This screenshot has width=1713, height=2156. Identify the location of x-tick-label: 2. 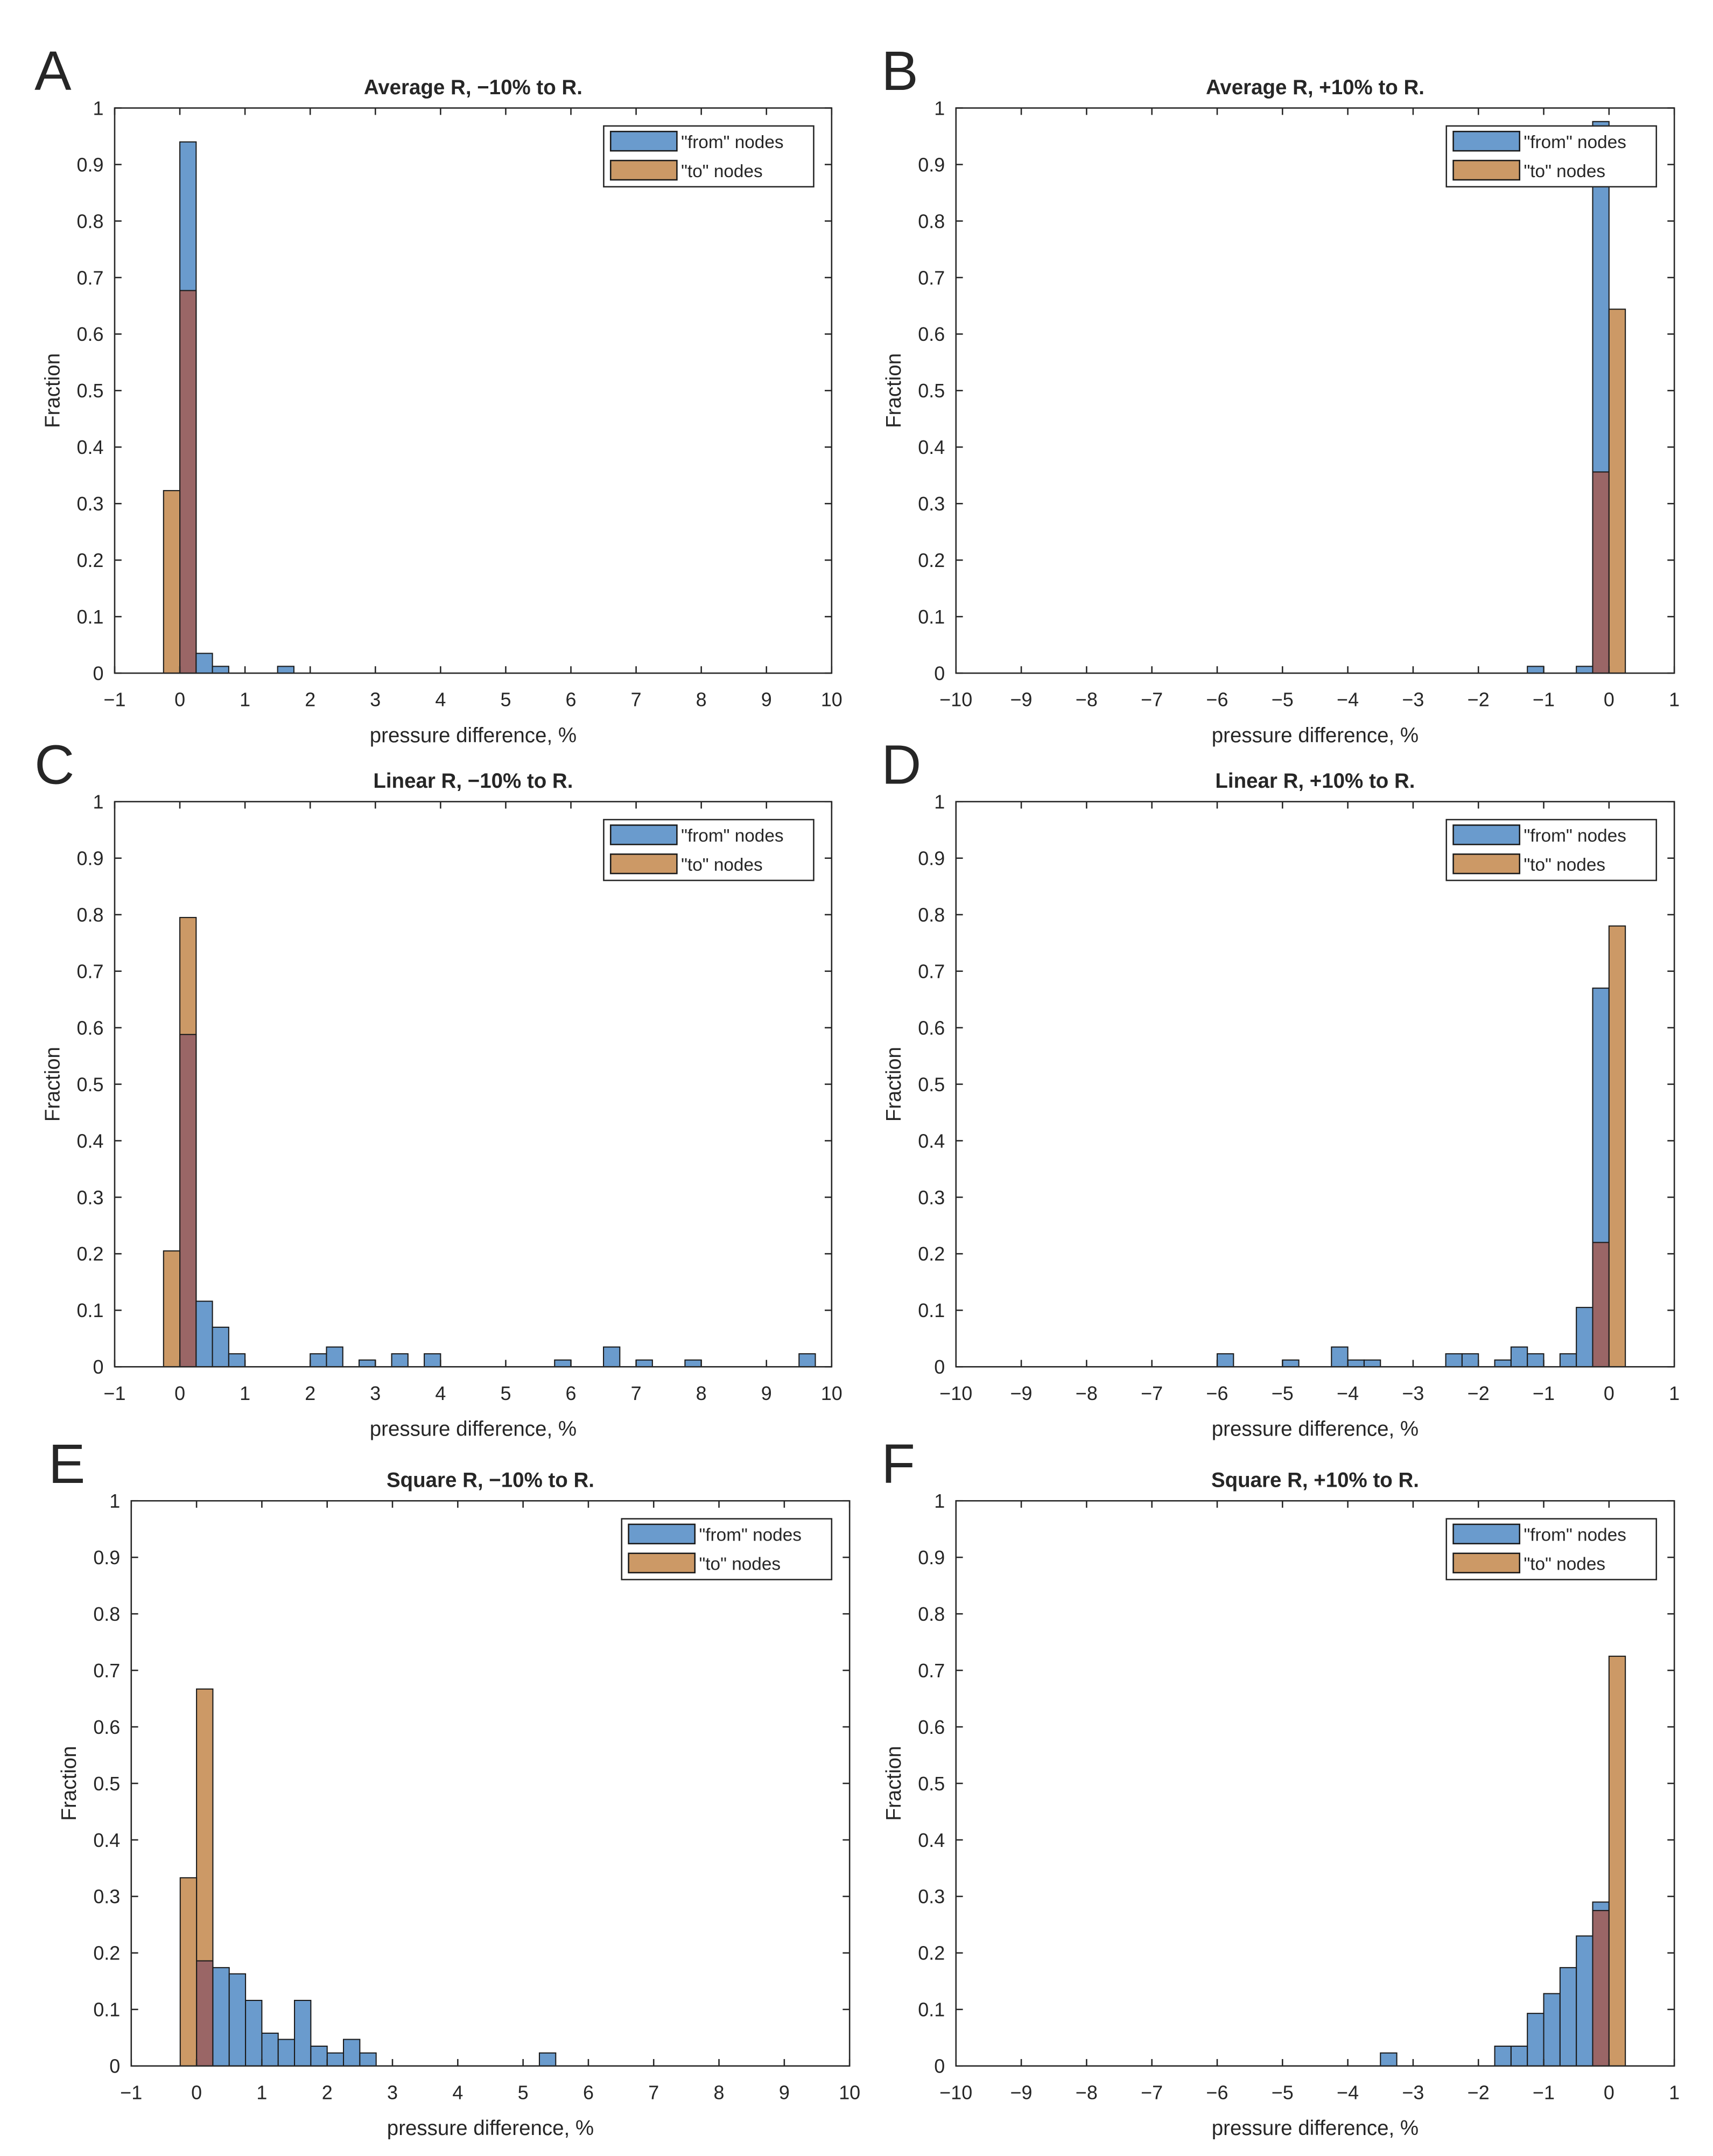
(310, 700).